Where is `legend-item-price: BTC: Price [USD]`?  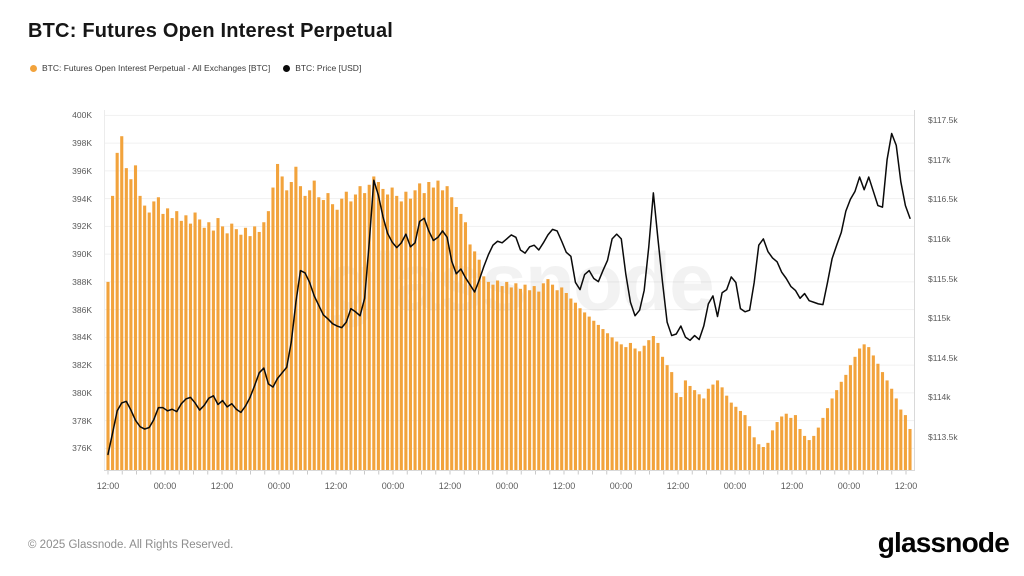 legend-item-price: BTC: Price [USD] is located at coordinates (322, 68).